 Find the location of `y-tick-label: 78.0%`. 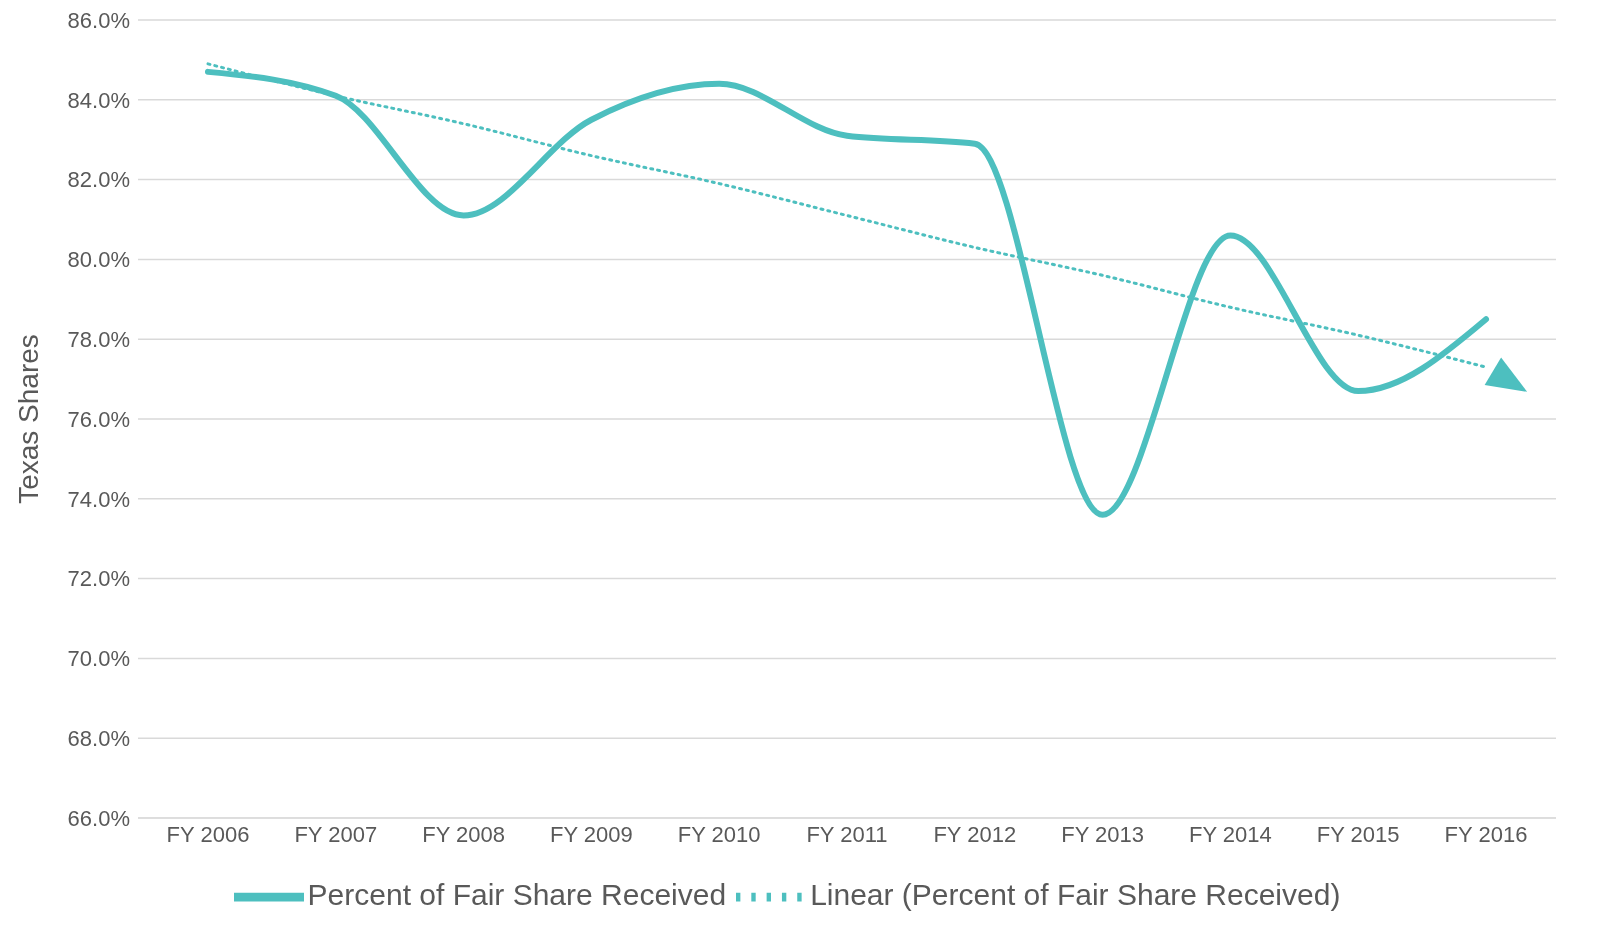

y-tick-label: 78.0% is located at coordinates (98, 340).